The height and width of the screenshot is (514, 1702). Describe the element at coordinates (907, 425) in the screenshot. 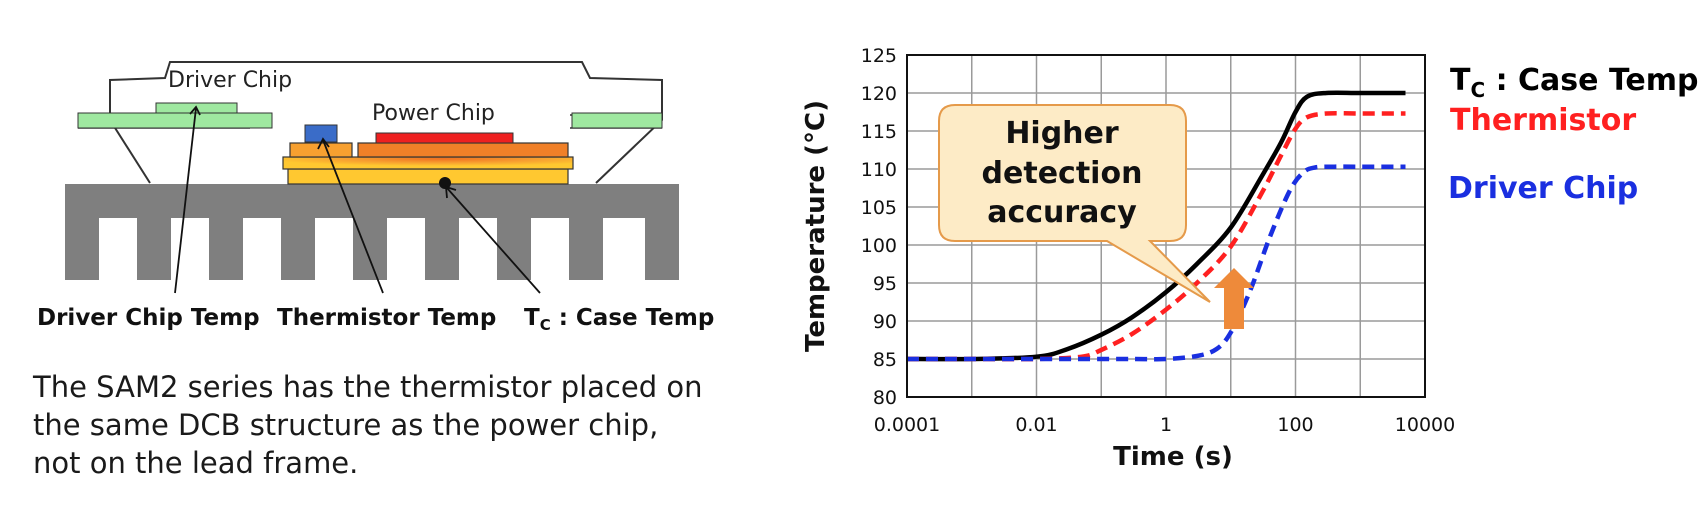

I see `x-tick-label: 0.0001` at that location.